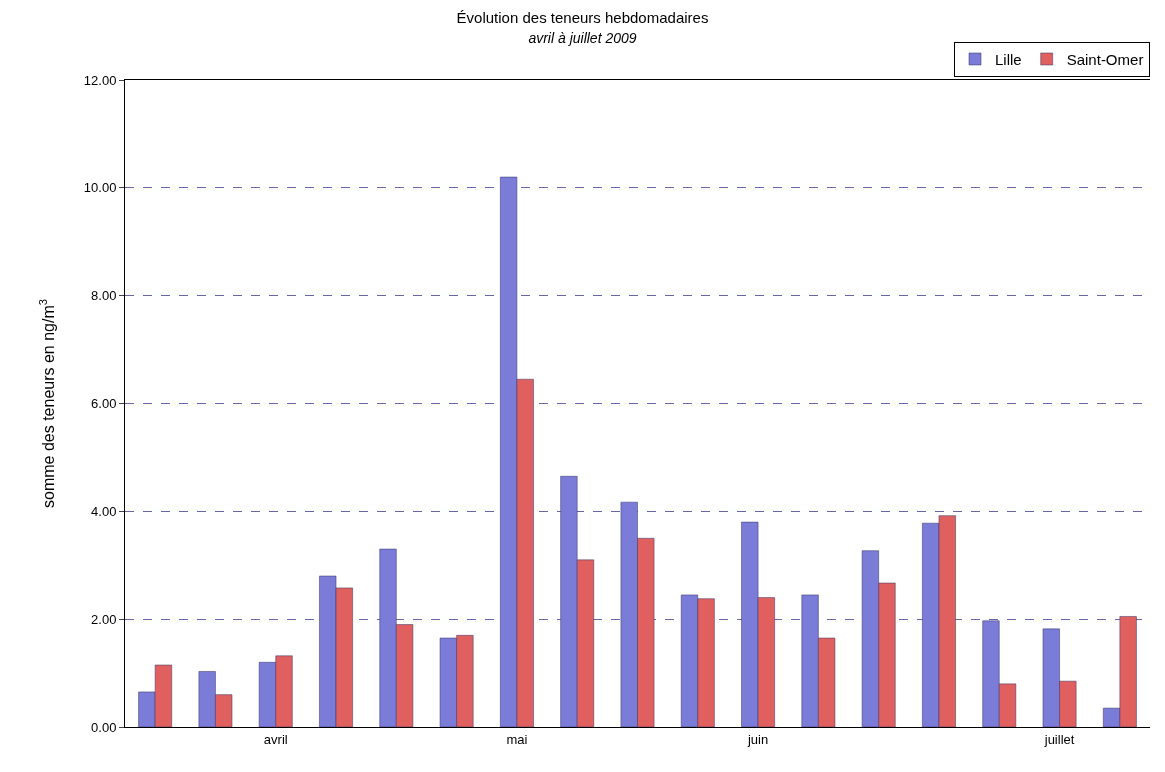 The width and height of the screenshot is (1165, 772). What do you see at coordinates (1008, 59) in the screenshot?
I see `legend-label: Lille` at bounding box center [1008, 59].